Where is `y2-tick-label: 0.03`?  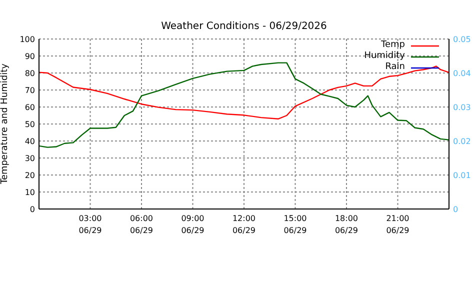 y2-tick-label: 0.03 is located at coordinates (462, 107).